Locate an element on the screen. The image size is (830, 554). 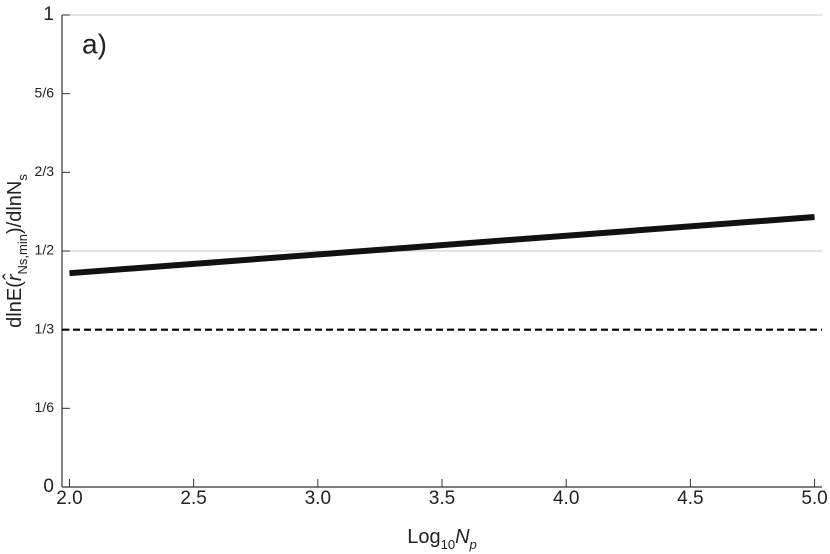
x-axis-label-part: N is located at coordinates (462, 537).